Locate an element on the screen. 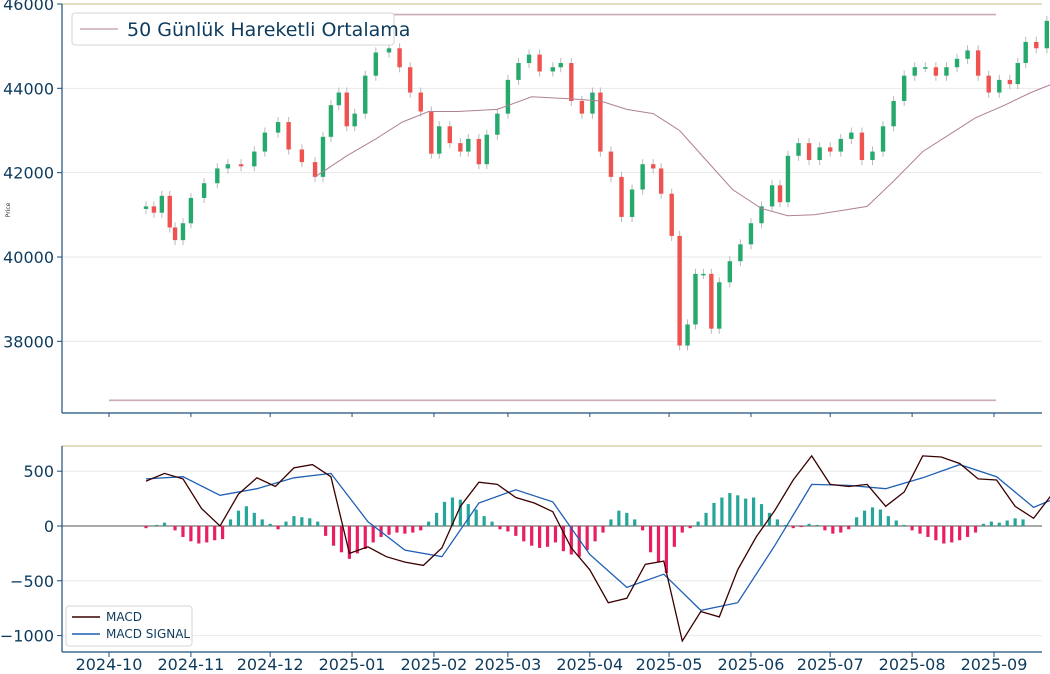  price-ytick-label: 42000 is located at coordinates (28, 173).